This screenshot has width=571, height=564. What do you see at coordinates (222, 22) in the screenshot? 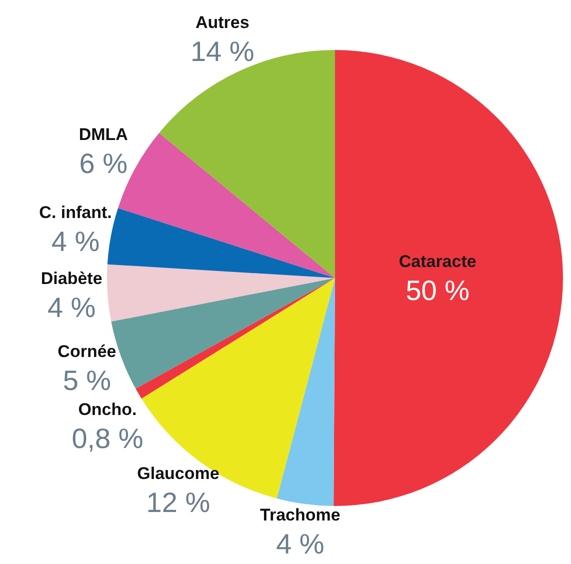
I see `slice-label: Autres` at bounding box center [222, 22].